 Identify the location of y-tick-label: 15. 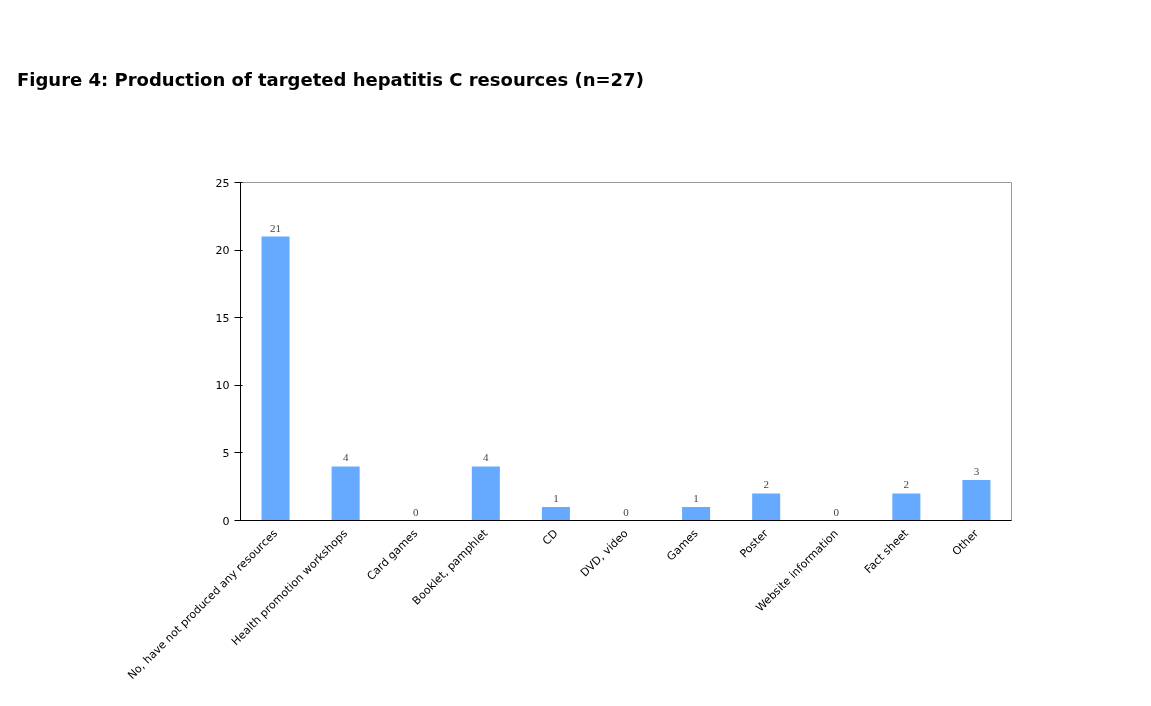
(222, 318).